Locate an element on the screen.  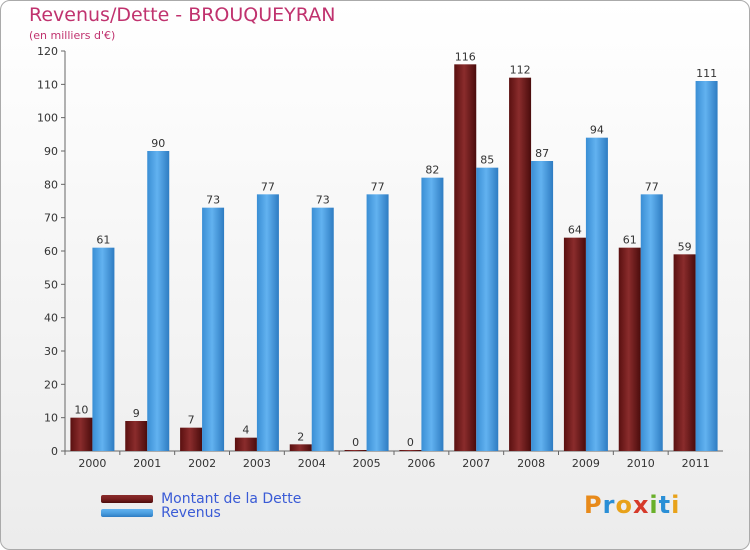
legend-item-dette: Montant de la Dette is located at coordinates (201, 497).